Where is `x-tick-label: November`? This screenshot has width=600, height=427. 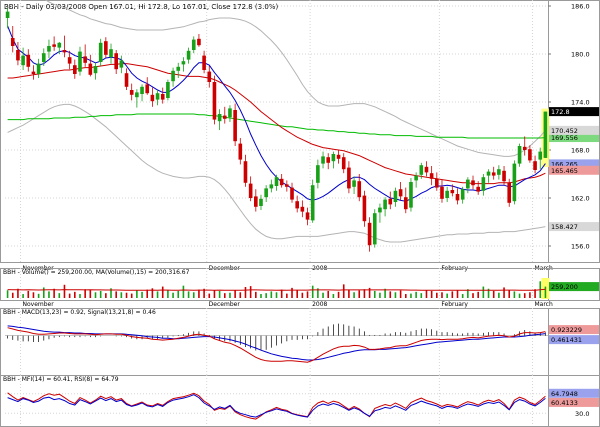 x-tick-label: November is located at coordinates (39, 304).